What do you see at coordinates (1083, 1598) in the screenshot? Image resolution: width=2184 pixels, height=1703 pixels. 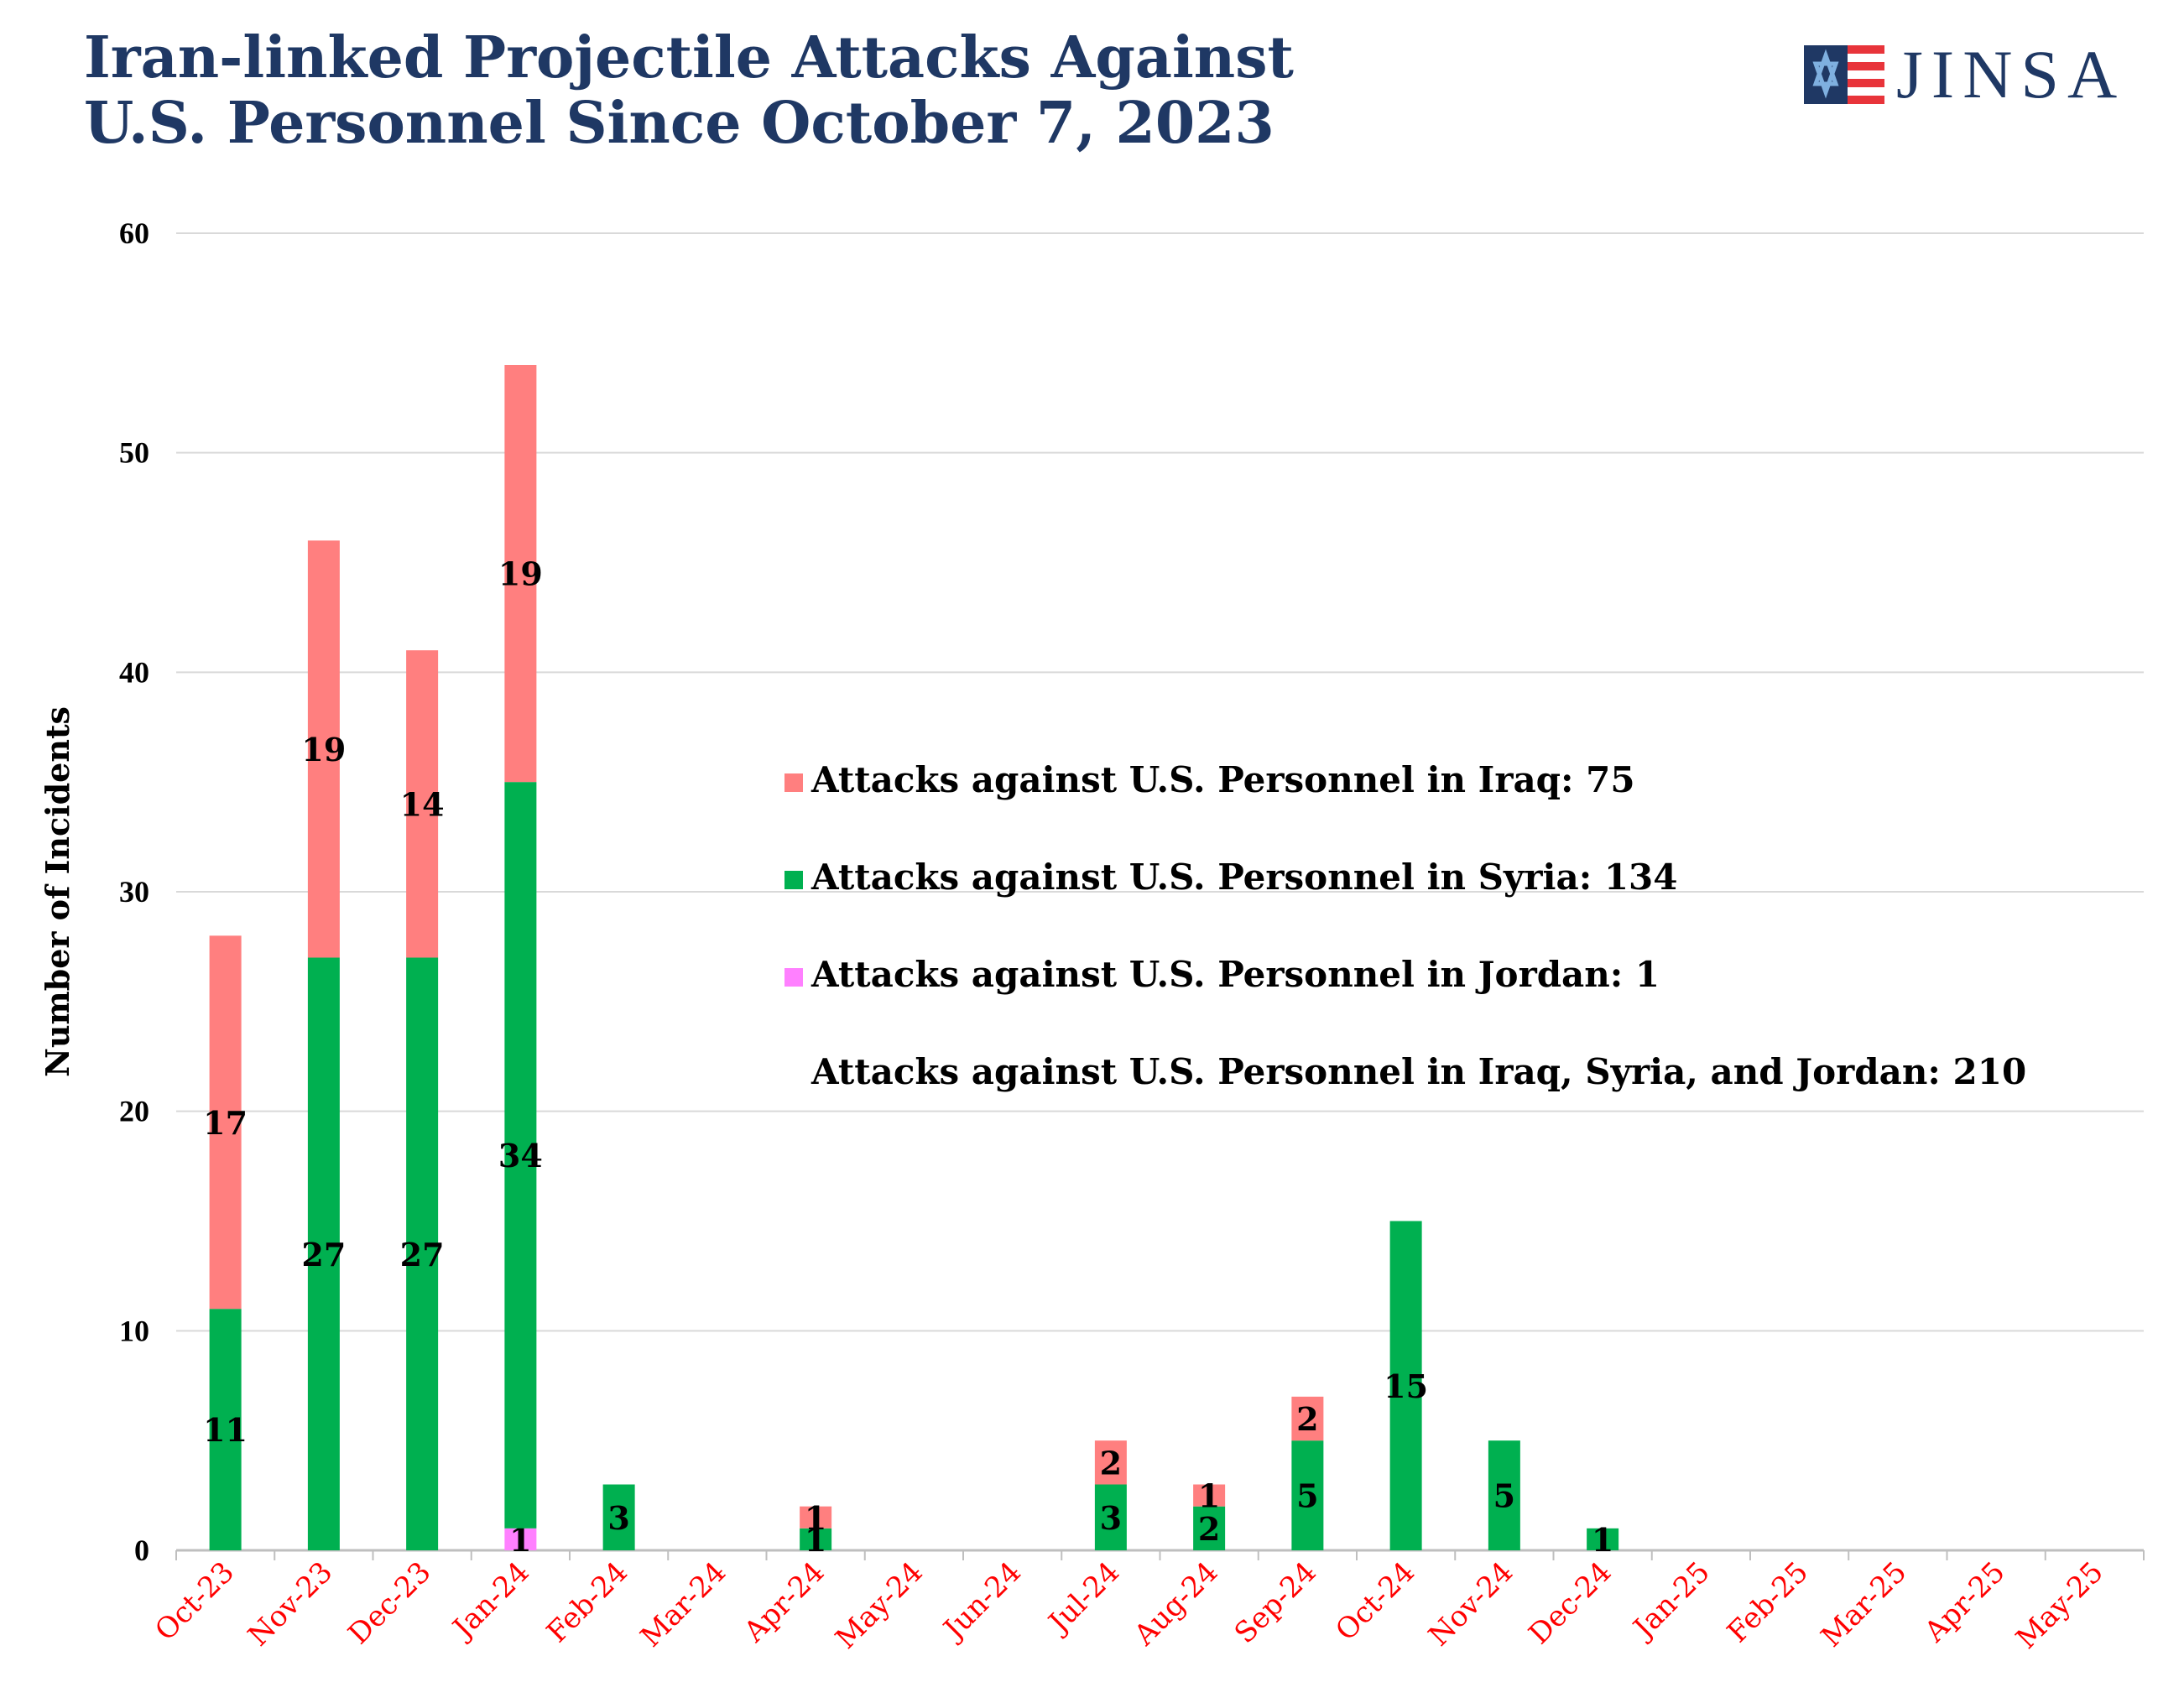 I see `x-tick-label: Jul-24` at bounding box center [1083, 1598].